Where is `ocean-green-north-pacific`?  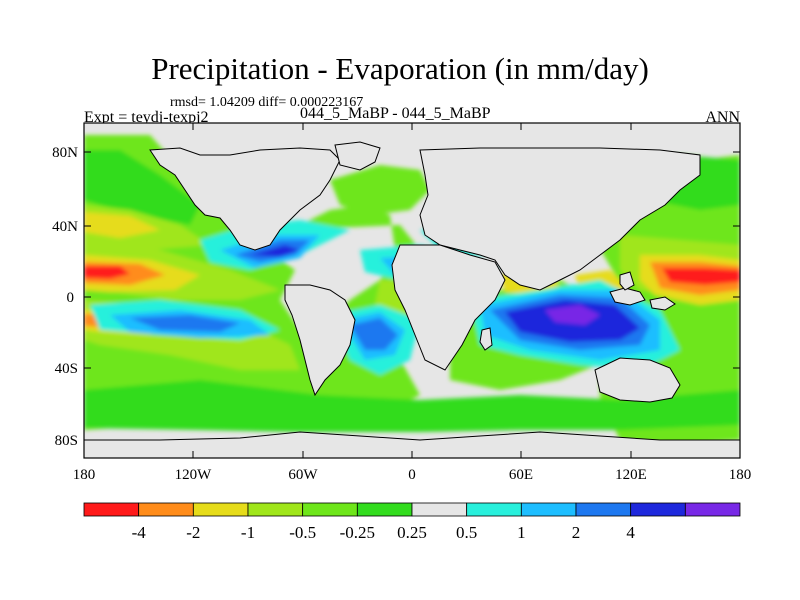 ocean-green-north-pacific is located at coordinates (142, 187).